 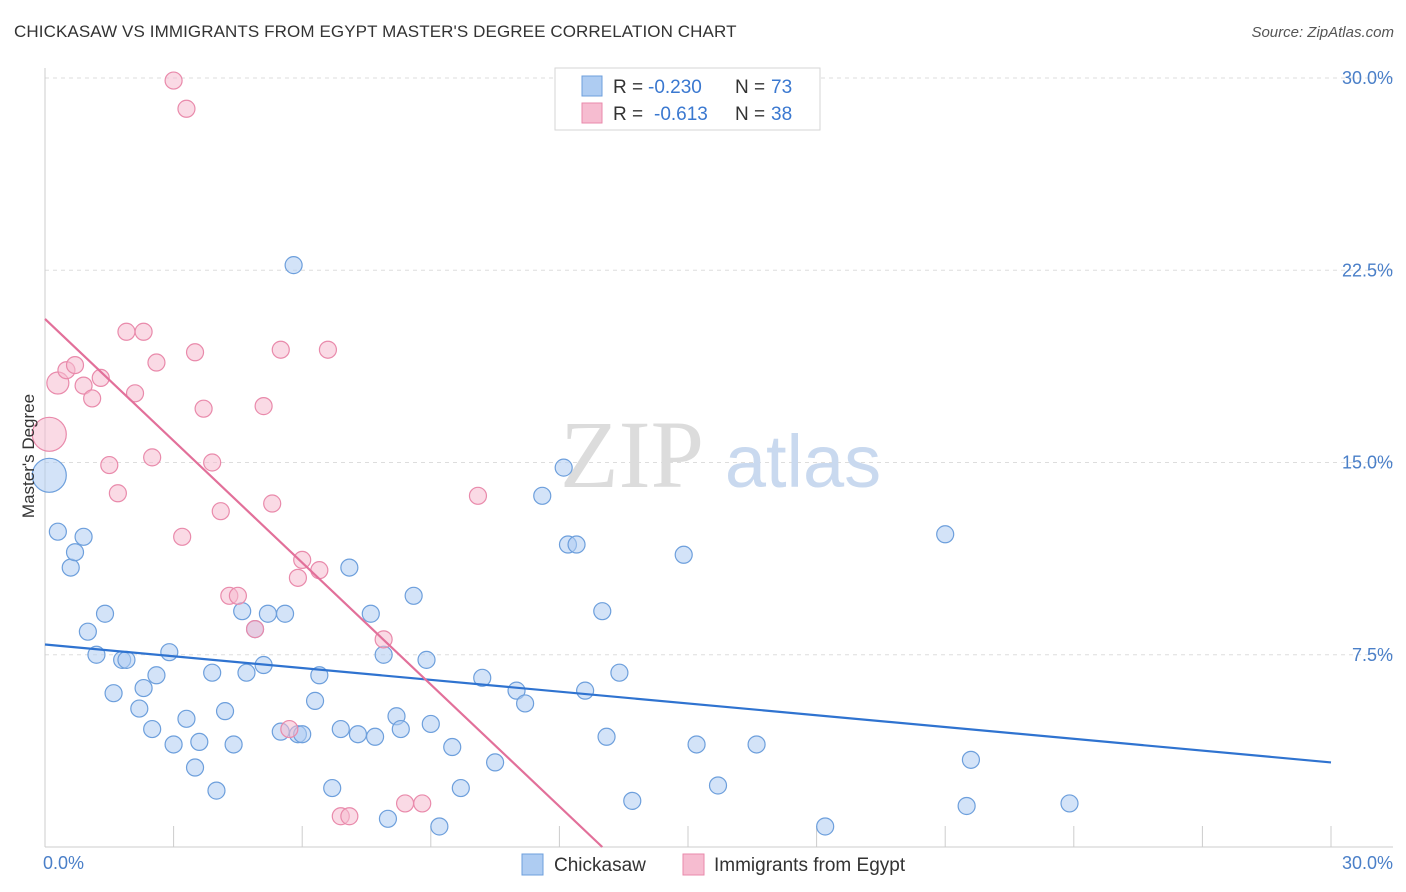 I want to click on watermark-zip: ZIP, so click(x=632, y=454).